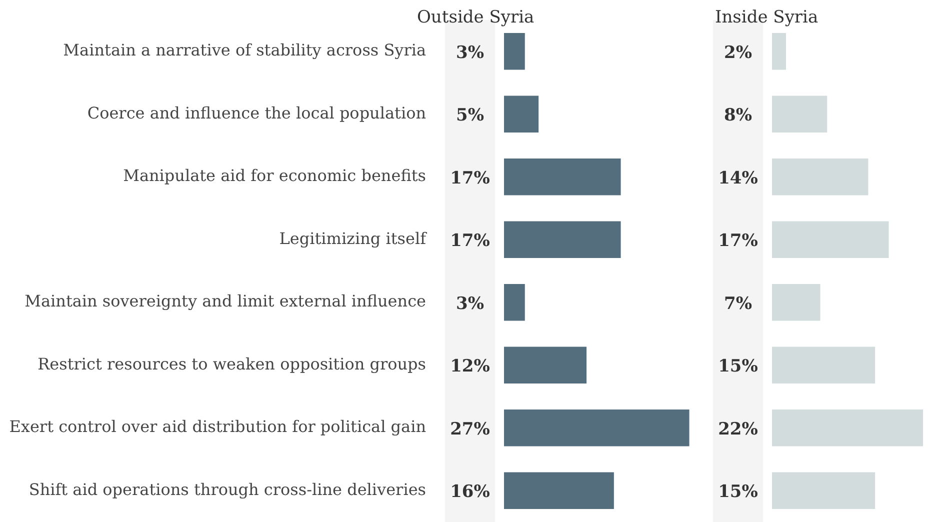  Describe the element at coordinates (475, 17) in the screenshot. I see `chart-title: Outside Syria` at that location.